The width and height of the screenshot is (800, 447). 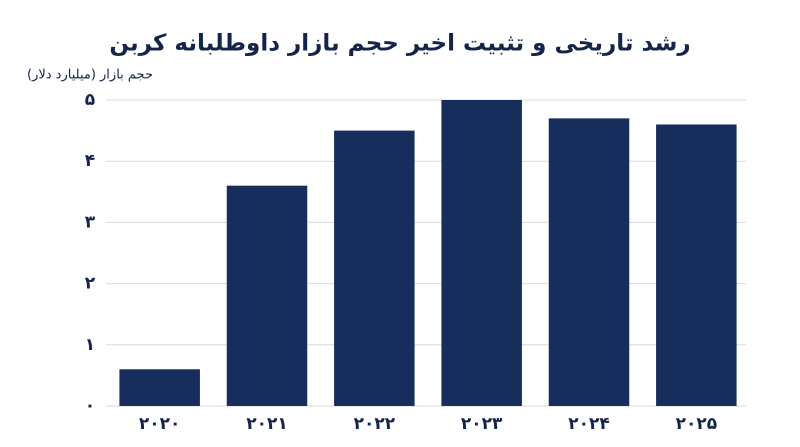 What do you see at coordinates (375, 424) in the screenshot?
I see `x-tick-label: ۲۰۲۲` at bounding box center [375, 424].